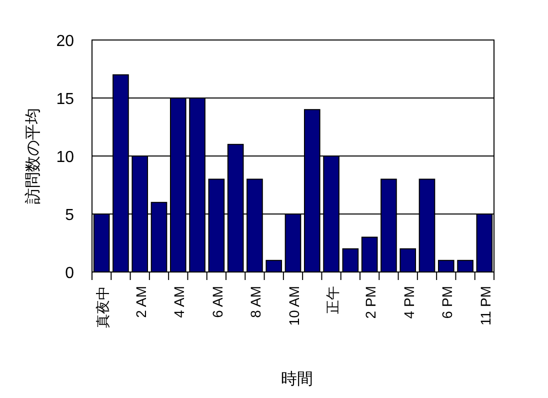  I want to click on y-tick-label: 15, so click(65, 99).